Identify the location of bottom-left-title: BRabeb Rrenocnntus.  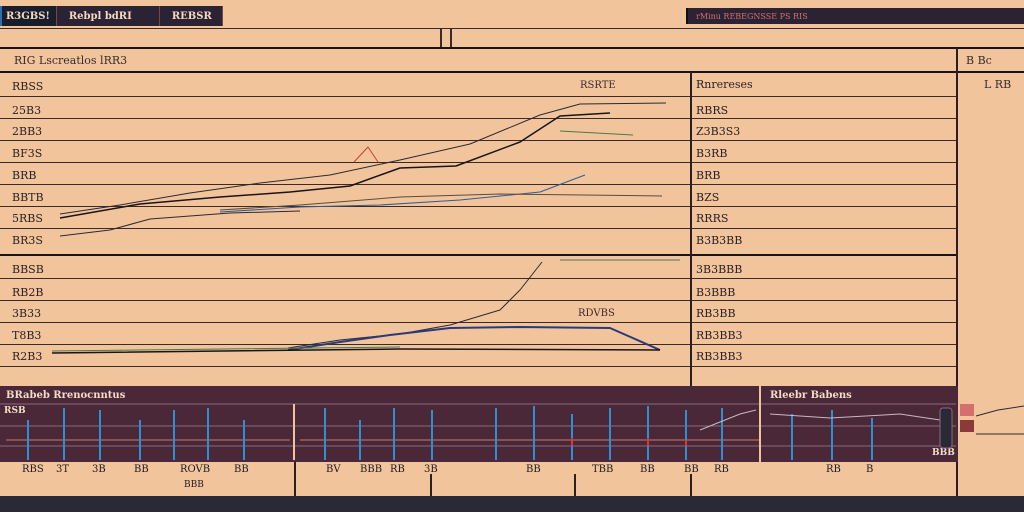
(66, 395).